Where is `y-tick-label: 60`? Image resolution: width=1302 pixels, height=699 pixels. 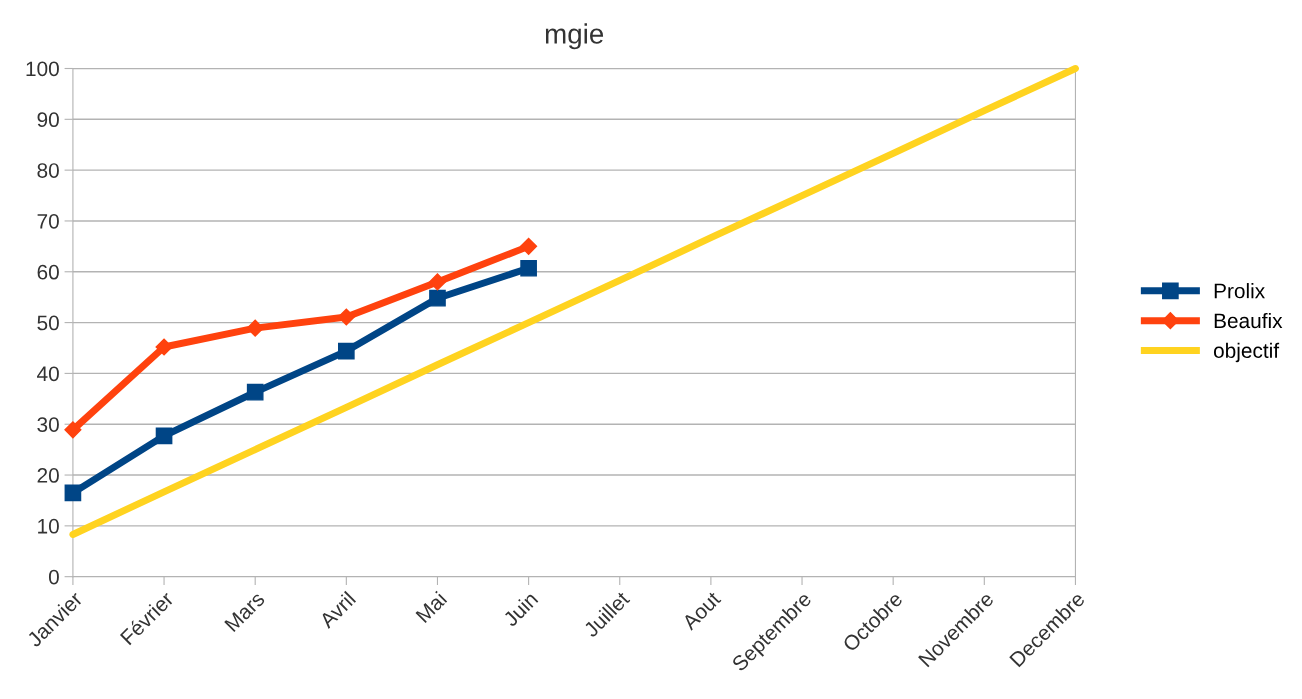 y-tick-label: 60 is located at coordinates (48, 272).